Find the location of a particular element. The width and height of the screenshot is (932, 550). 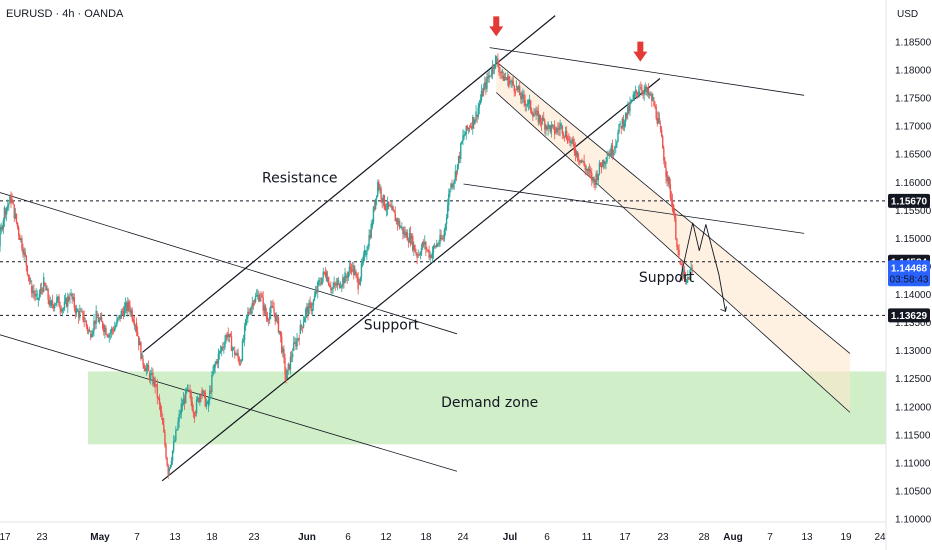

y-tick-label: 1.13000 is located at coordinates (913, 351).